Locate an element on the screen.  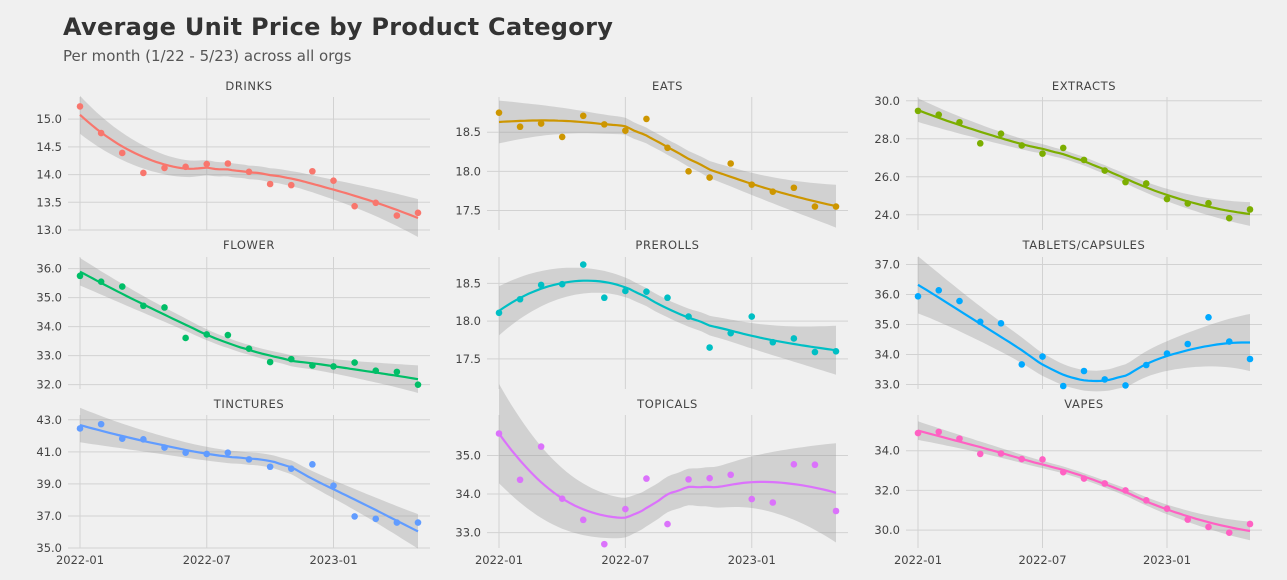
facet-prerolls: PREROLLS 17.5 18.0 18.5 is located at coordinates (651, 313).